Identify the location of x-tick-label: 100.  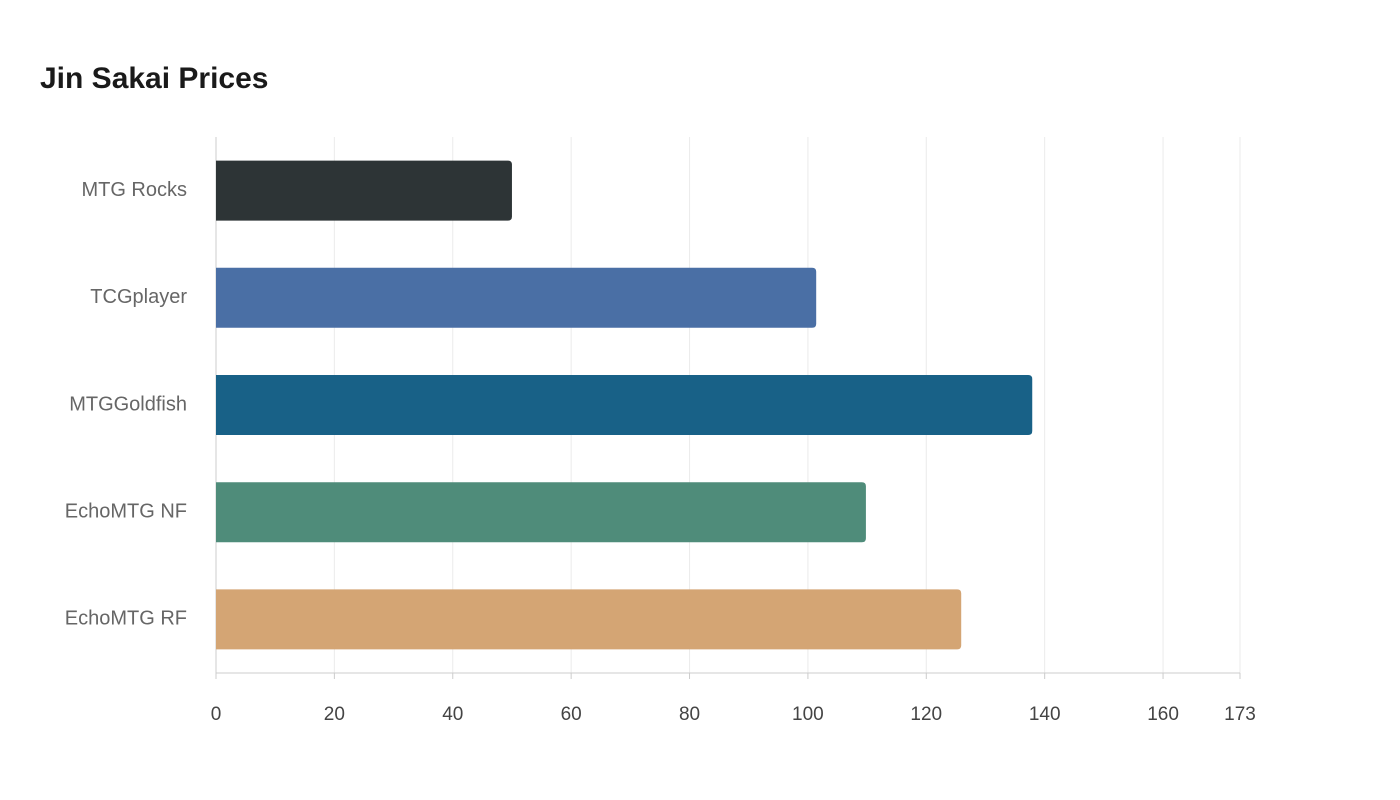
(808, 714).